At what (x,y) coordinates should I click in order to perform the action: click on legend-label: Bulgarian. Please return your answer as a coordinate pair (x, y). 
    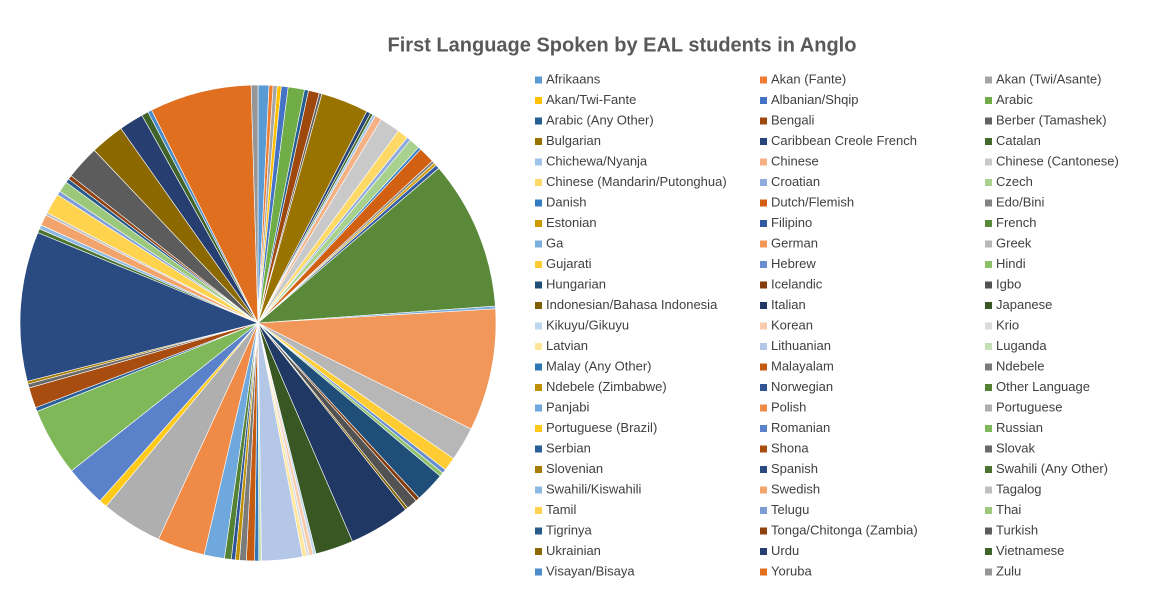
    Looking at the image, I should click on (573, 140).